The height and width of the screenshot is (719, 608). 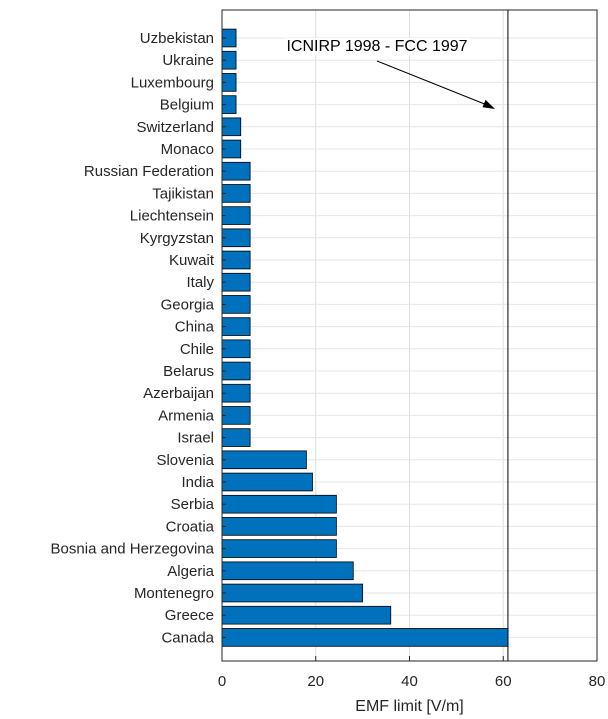 I want to click on category-label: Greece, so click(x=189, y=615).